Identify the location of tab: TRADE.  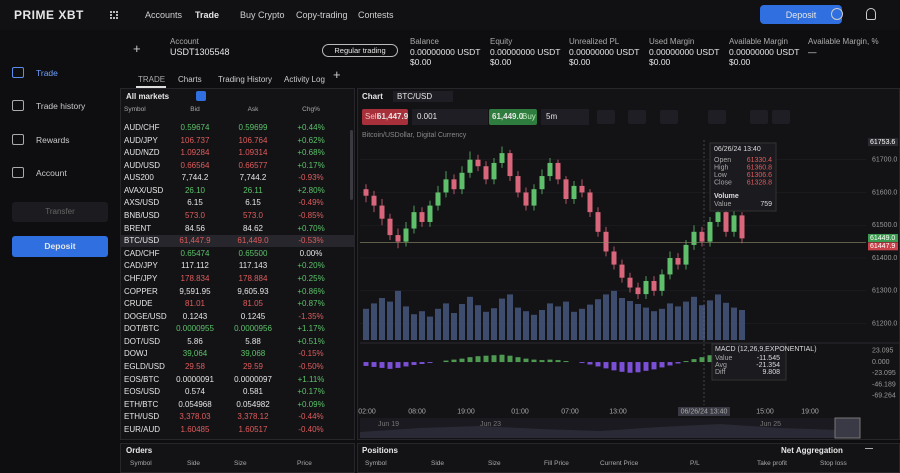
(152, 79).